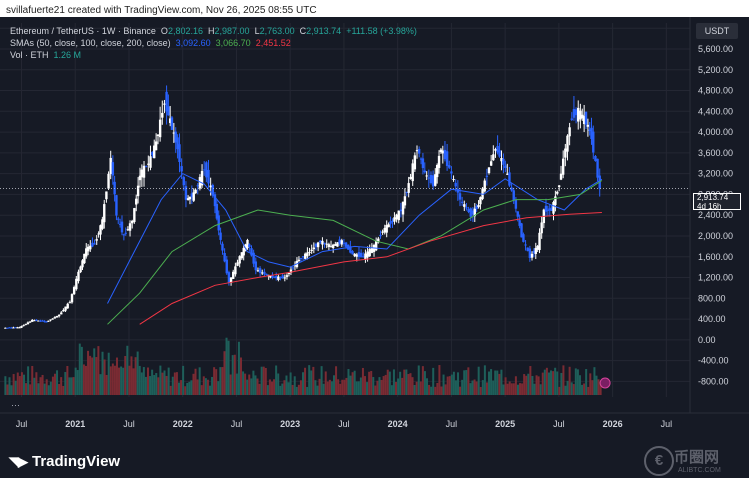 This screenshot has height=478, width=749. Describe the element at coordinates (290, 424) in the screenshot. I see `x-tick-label: 2023` at that location.